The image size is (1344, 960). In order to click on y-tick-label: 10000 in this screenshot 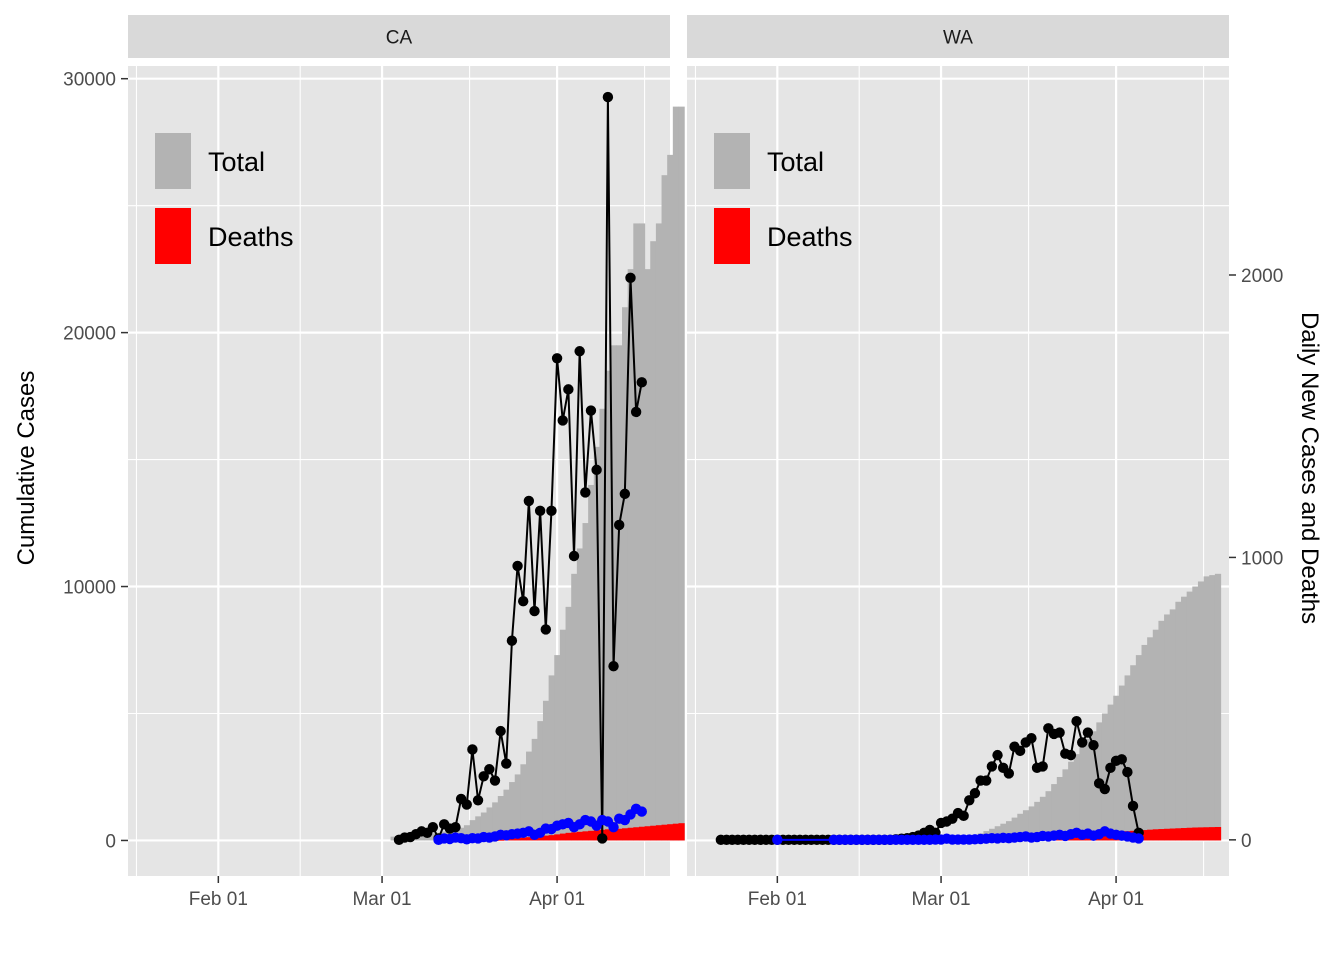, I will do `click(89, 588)`.